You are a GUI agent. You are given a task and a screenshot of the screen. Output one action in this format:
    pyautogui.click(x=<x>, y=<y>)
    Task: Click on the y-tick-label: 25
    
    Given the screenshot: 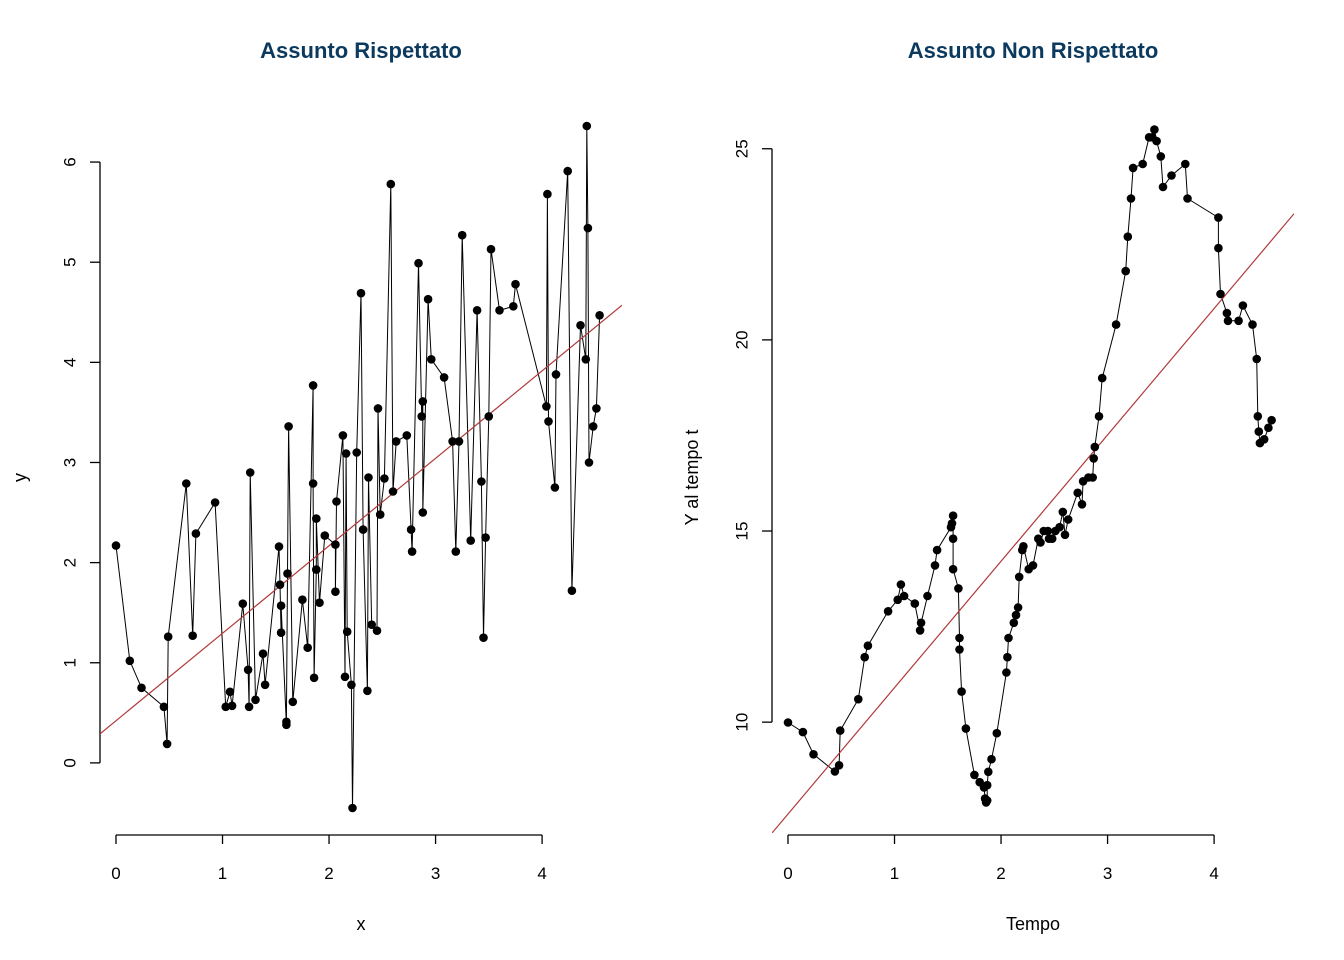 What is the action you would take?
    pyautogui.click(x=742, y=148)
    